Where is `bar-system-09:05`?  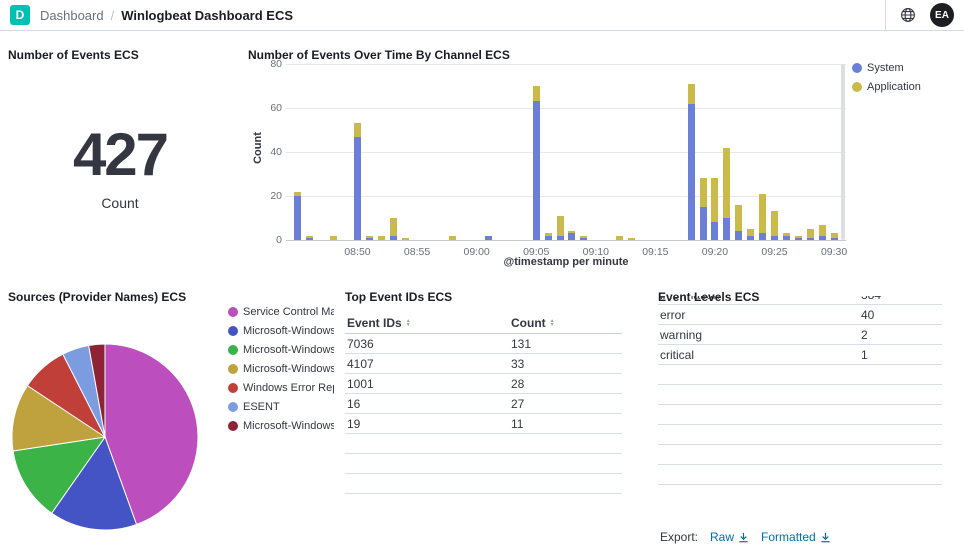 bar-system-09:05 is located at coordinates (536, 170).